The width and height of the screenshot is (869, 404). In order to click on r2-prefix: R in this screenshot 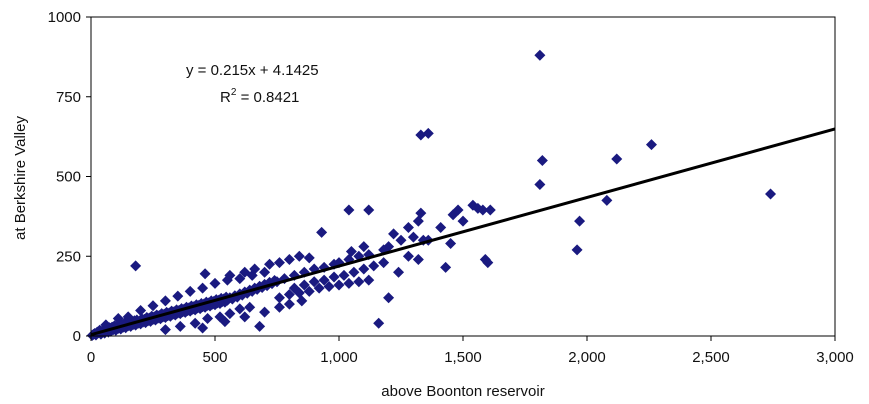, I will do `click(225, 97)`.